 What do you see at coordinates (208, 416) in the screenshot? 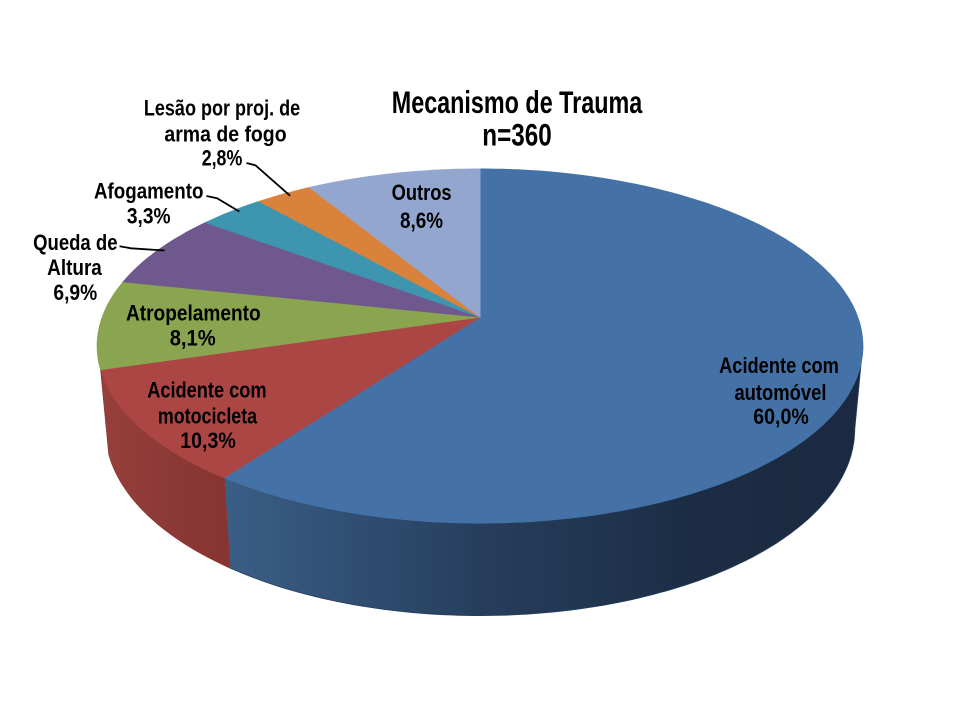
I see `svg-text: motocicleta` at bounding box center [208, 416].